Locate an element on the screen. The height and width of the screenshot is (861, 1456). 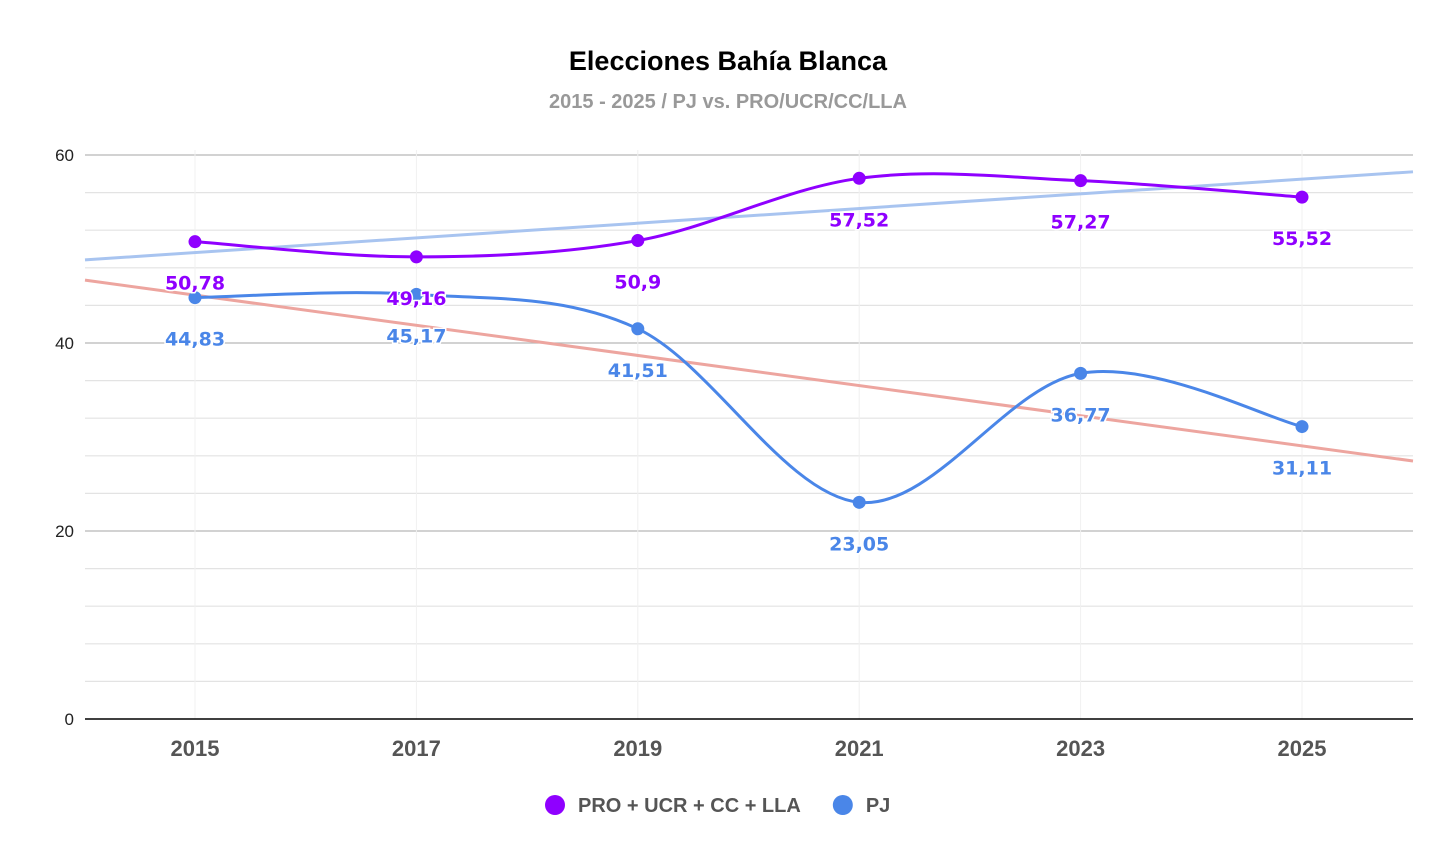
data-label-pj: 36,77 is located at coordinates (1081, 415).